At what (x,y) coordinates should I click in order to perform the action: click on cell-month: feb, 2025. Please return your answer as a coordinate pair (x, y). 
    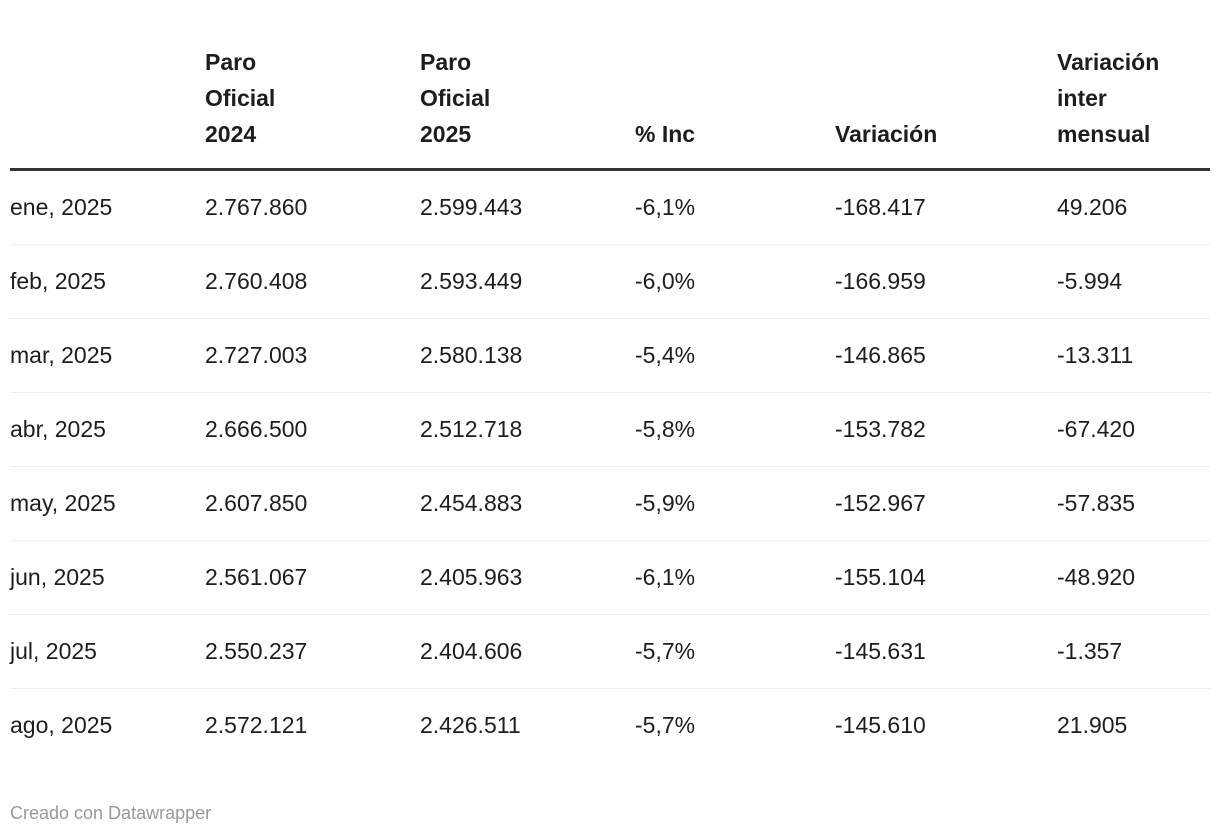
    Looking at the image, I should click on (107, 281).